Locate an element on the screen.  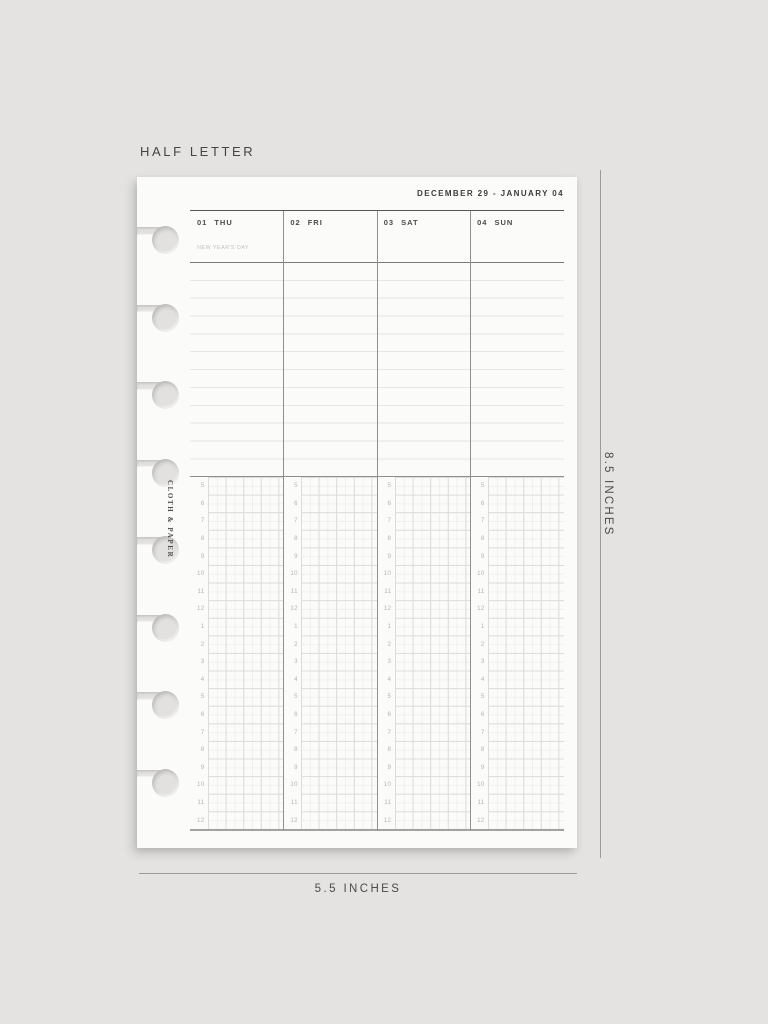
day-name: FRI is located at coordinates (315, 222).